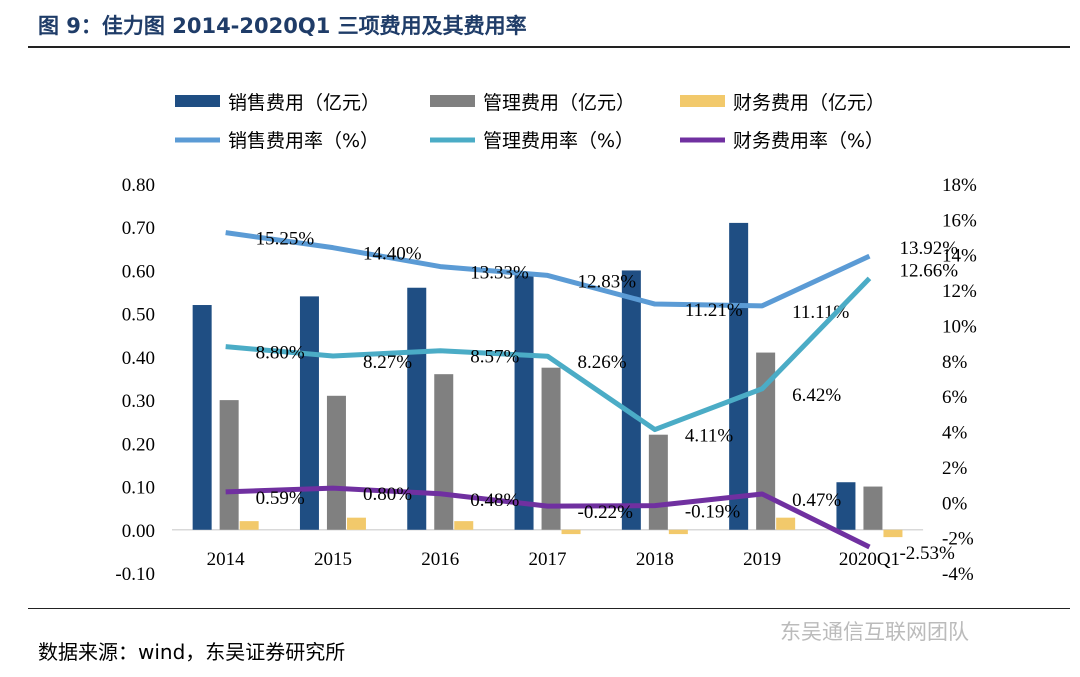  What do you see at coordinates (955, 503) in the screenshot?
I see `right-tick-label: 0%` at bounding box center [955, 503].